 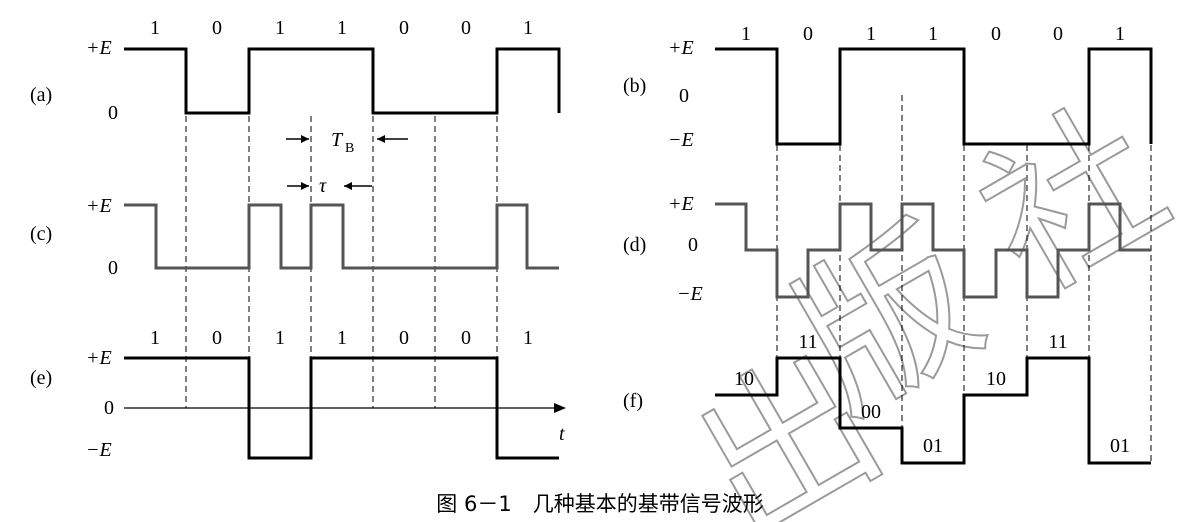 What do you see at coordinates (341, 81) in the screenshot?
I see `waveform-a` at bounding box center [341, 81].